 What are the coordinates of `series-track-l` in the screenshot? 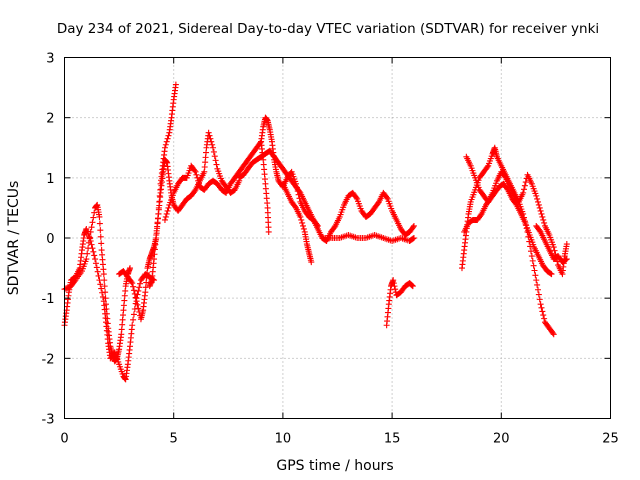 It's located at (508, 229).